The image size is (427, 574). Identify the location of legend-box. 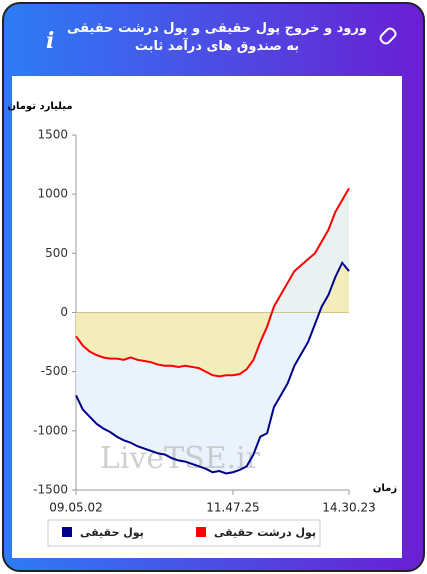
(184, 533).